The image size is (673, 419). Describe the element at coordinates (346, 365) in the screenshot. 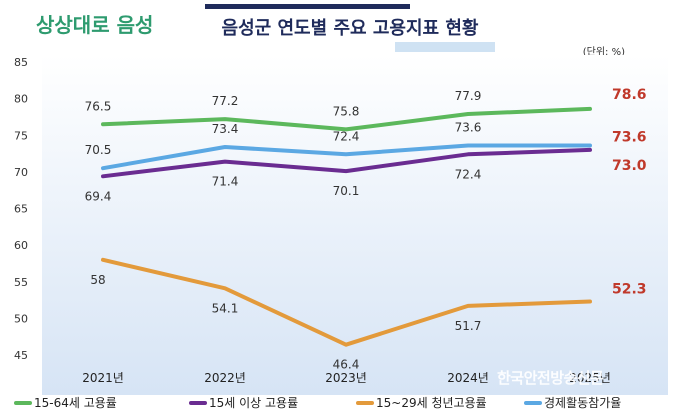

I see `data-label: 46.4` at that location.